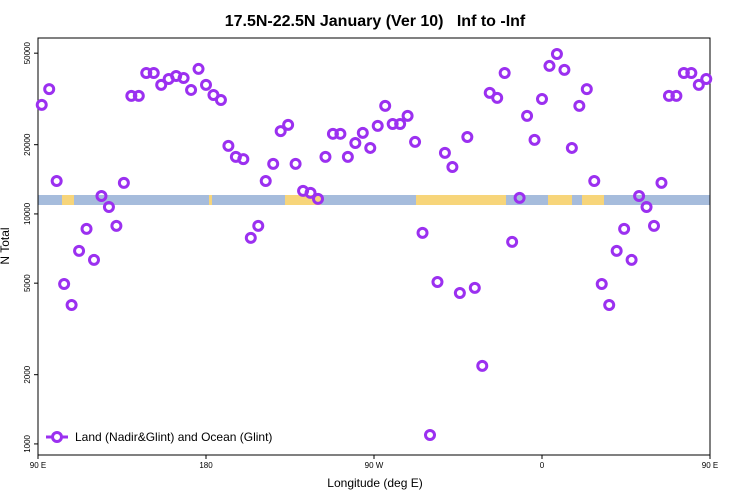  What do you see at coordinates (542, 465) in the screenshot?
I see `x-tick-label: 0` at bounding box center [542, 465].